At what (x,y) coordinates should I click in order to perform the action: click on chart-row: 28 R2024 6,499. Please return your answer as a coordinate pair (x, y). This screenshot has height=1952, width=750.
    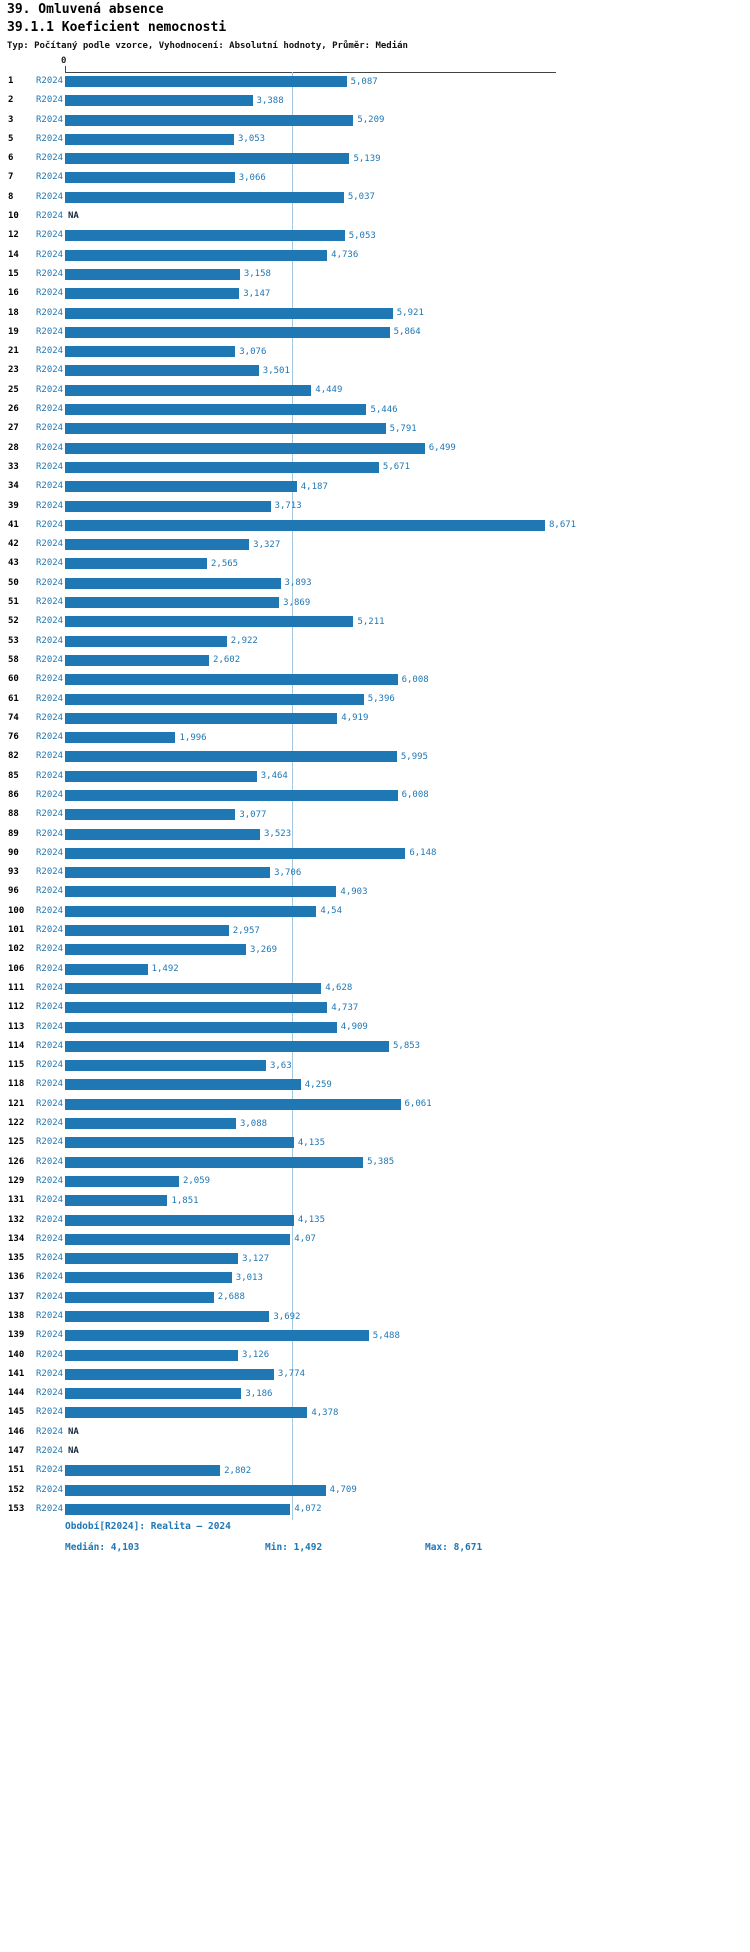
    Looking at the image, I should click on (375, 448).